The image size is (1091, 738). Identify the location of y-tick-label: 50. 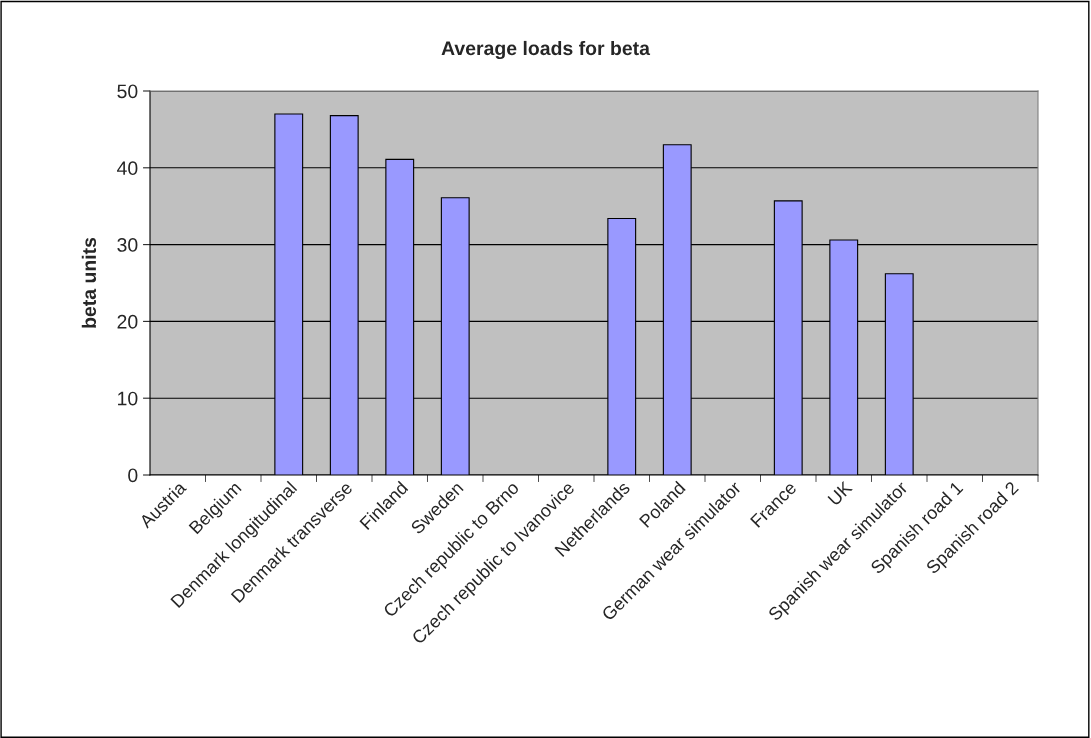
(127, 91).